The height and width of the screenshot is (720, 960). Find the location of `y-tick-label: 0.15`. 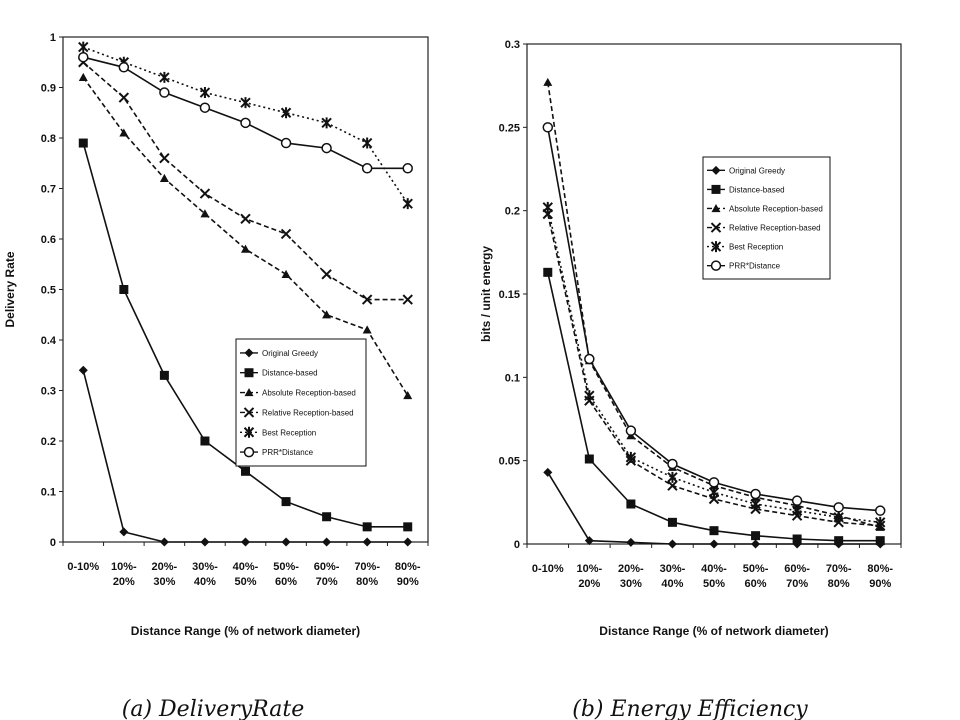

y-tick-label: 0.15 is located at coordinates (509, 295).